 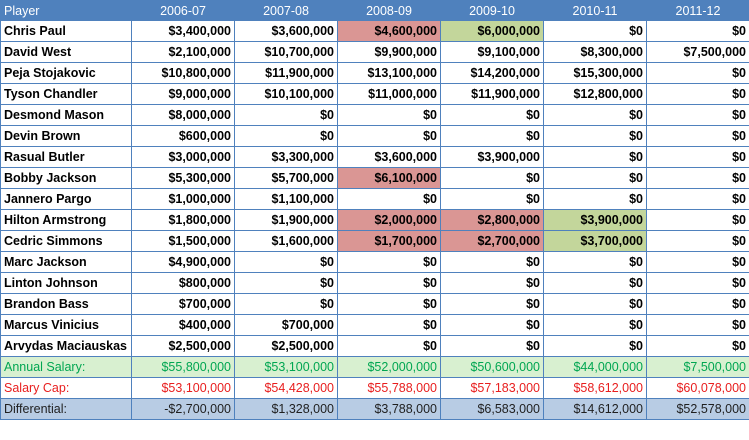 What do you see at coordinates (389, 94) in the screenshot?
I see `salary-cell: $11,000,000` at bounding box center [389, 94].